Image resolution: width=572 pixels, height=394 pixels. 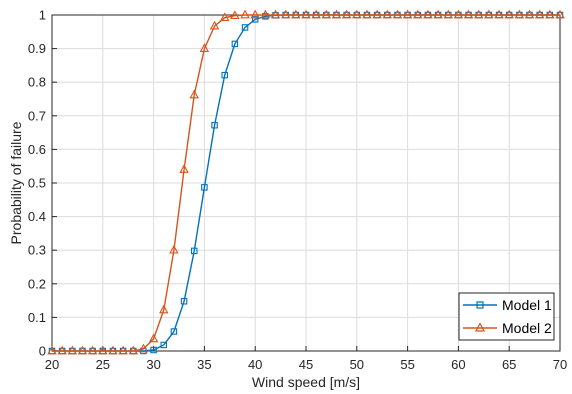 What do you see at coordinates (509, 364) in the screenshot?
I see `x-tick-label: 65` at bounding box center [509, 364].